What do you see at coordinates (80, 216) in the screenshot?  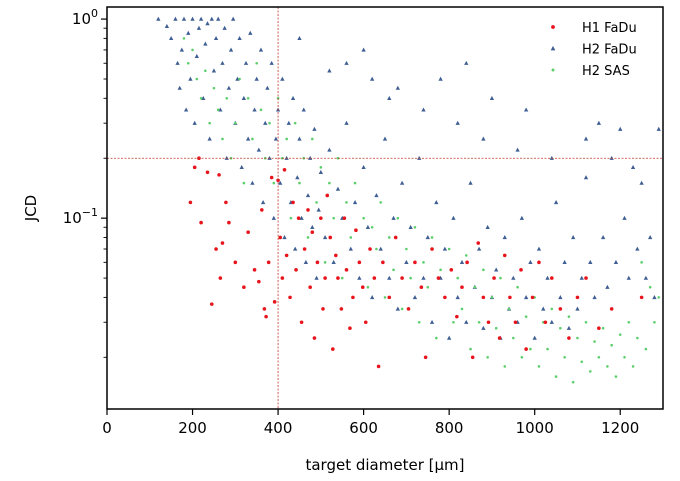 I see `y-tick-label: 10−1` at bounding box center [80, 216].